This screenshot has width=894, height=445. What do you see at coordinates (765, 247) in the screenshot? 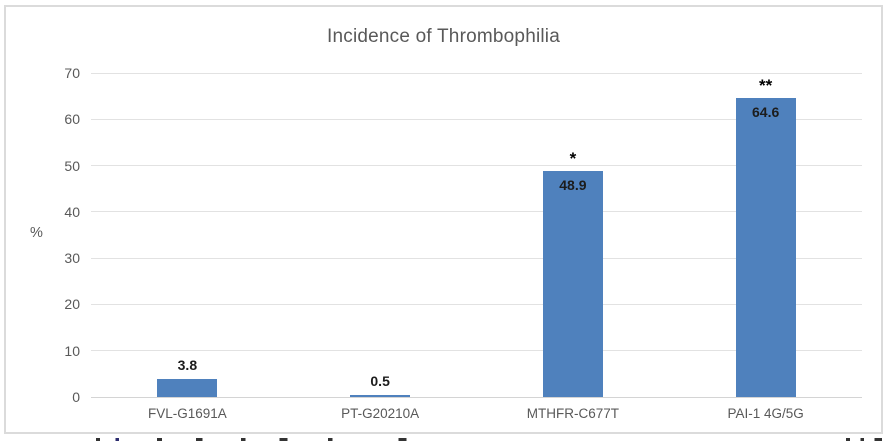
I see `bar-PAI-1 4G/5G` at bounding box center [765, 247].